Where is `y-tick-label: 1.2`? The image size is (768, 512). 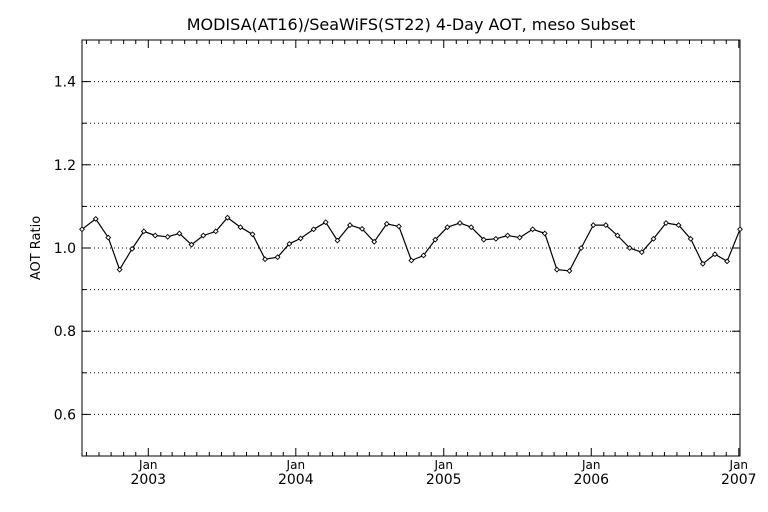 y-tick-label: 1.2 is located at coordinates (65, 166).